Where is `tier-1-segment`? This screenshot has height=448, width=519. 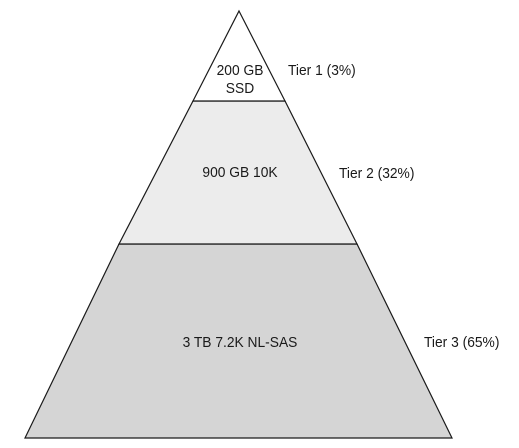
tier-1-segment is located at coordinates (239, 55).